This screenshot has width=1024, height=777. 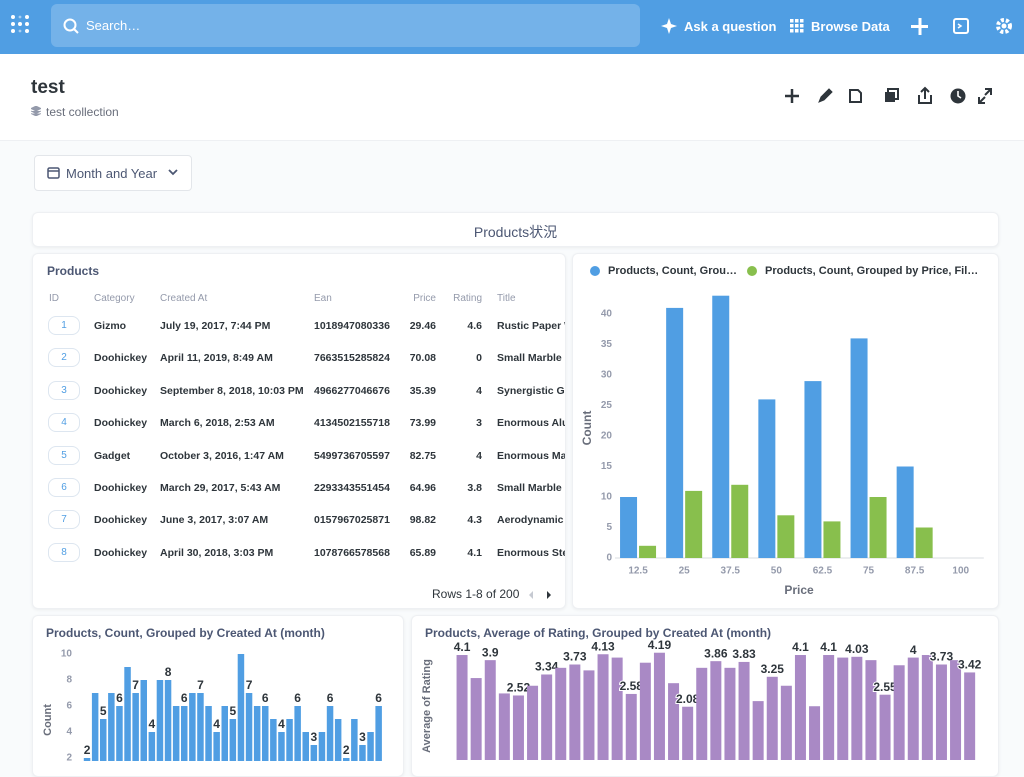 What do you see at coordinates (232, 390) in the screenshot?
I see `table-cell: September 8, 2018, 10:03 PM` at bounding box center [232, 390].